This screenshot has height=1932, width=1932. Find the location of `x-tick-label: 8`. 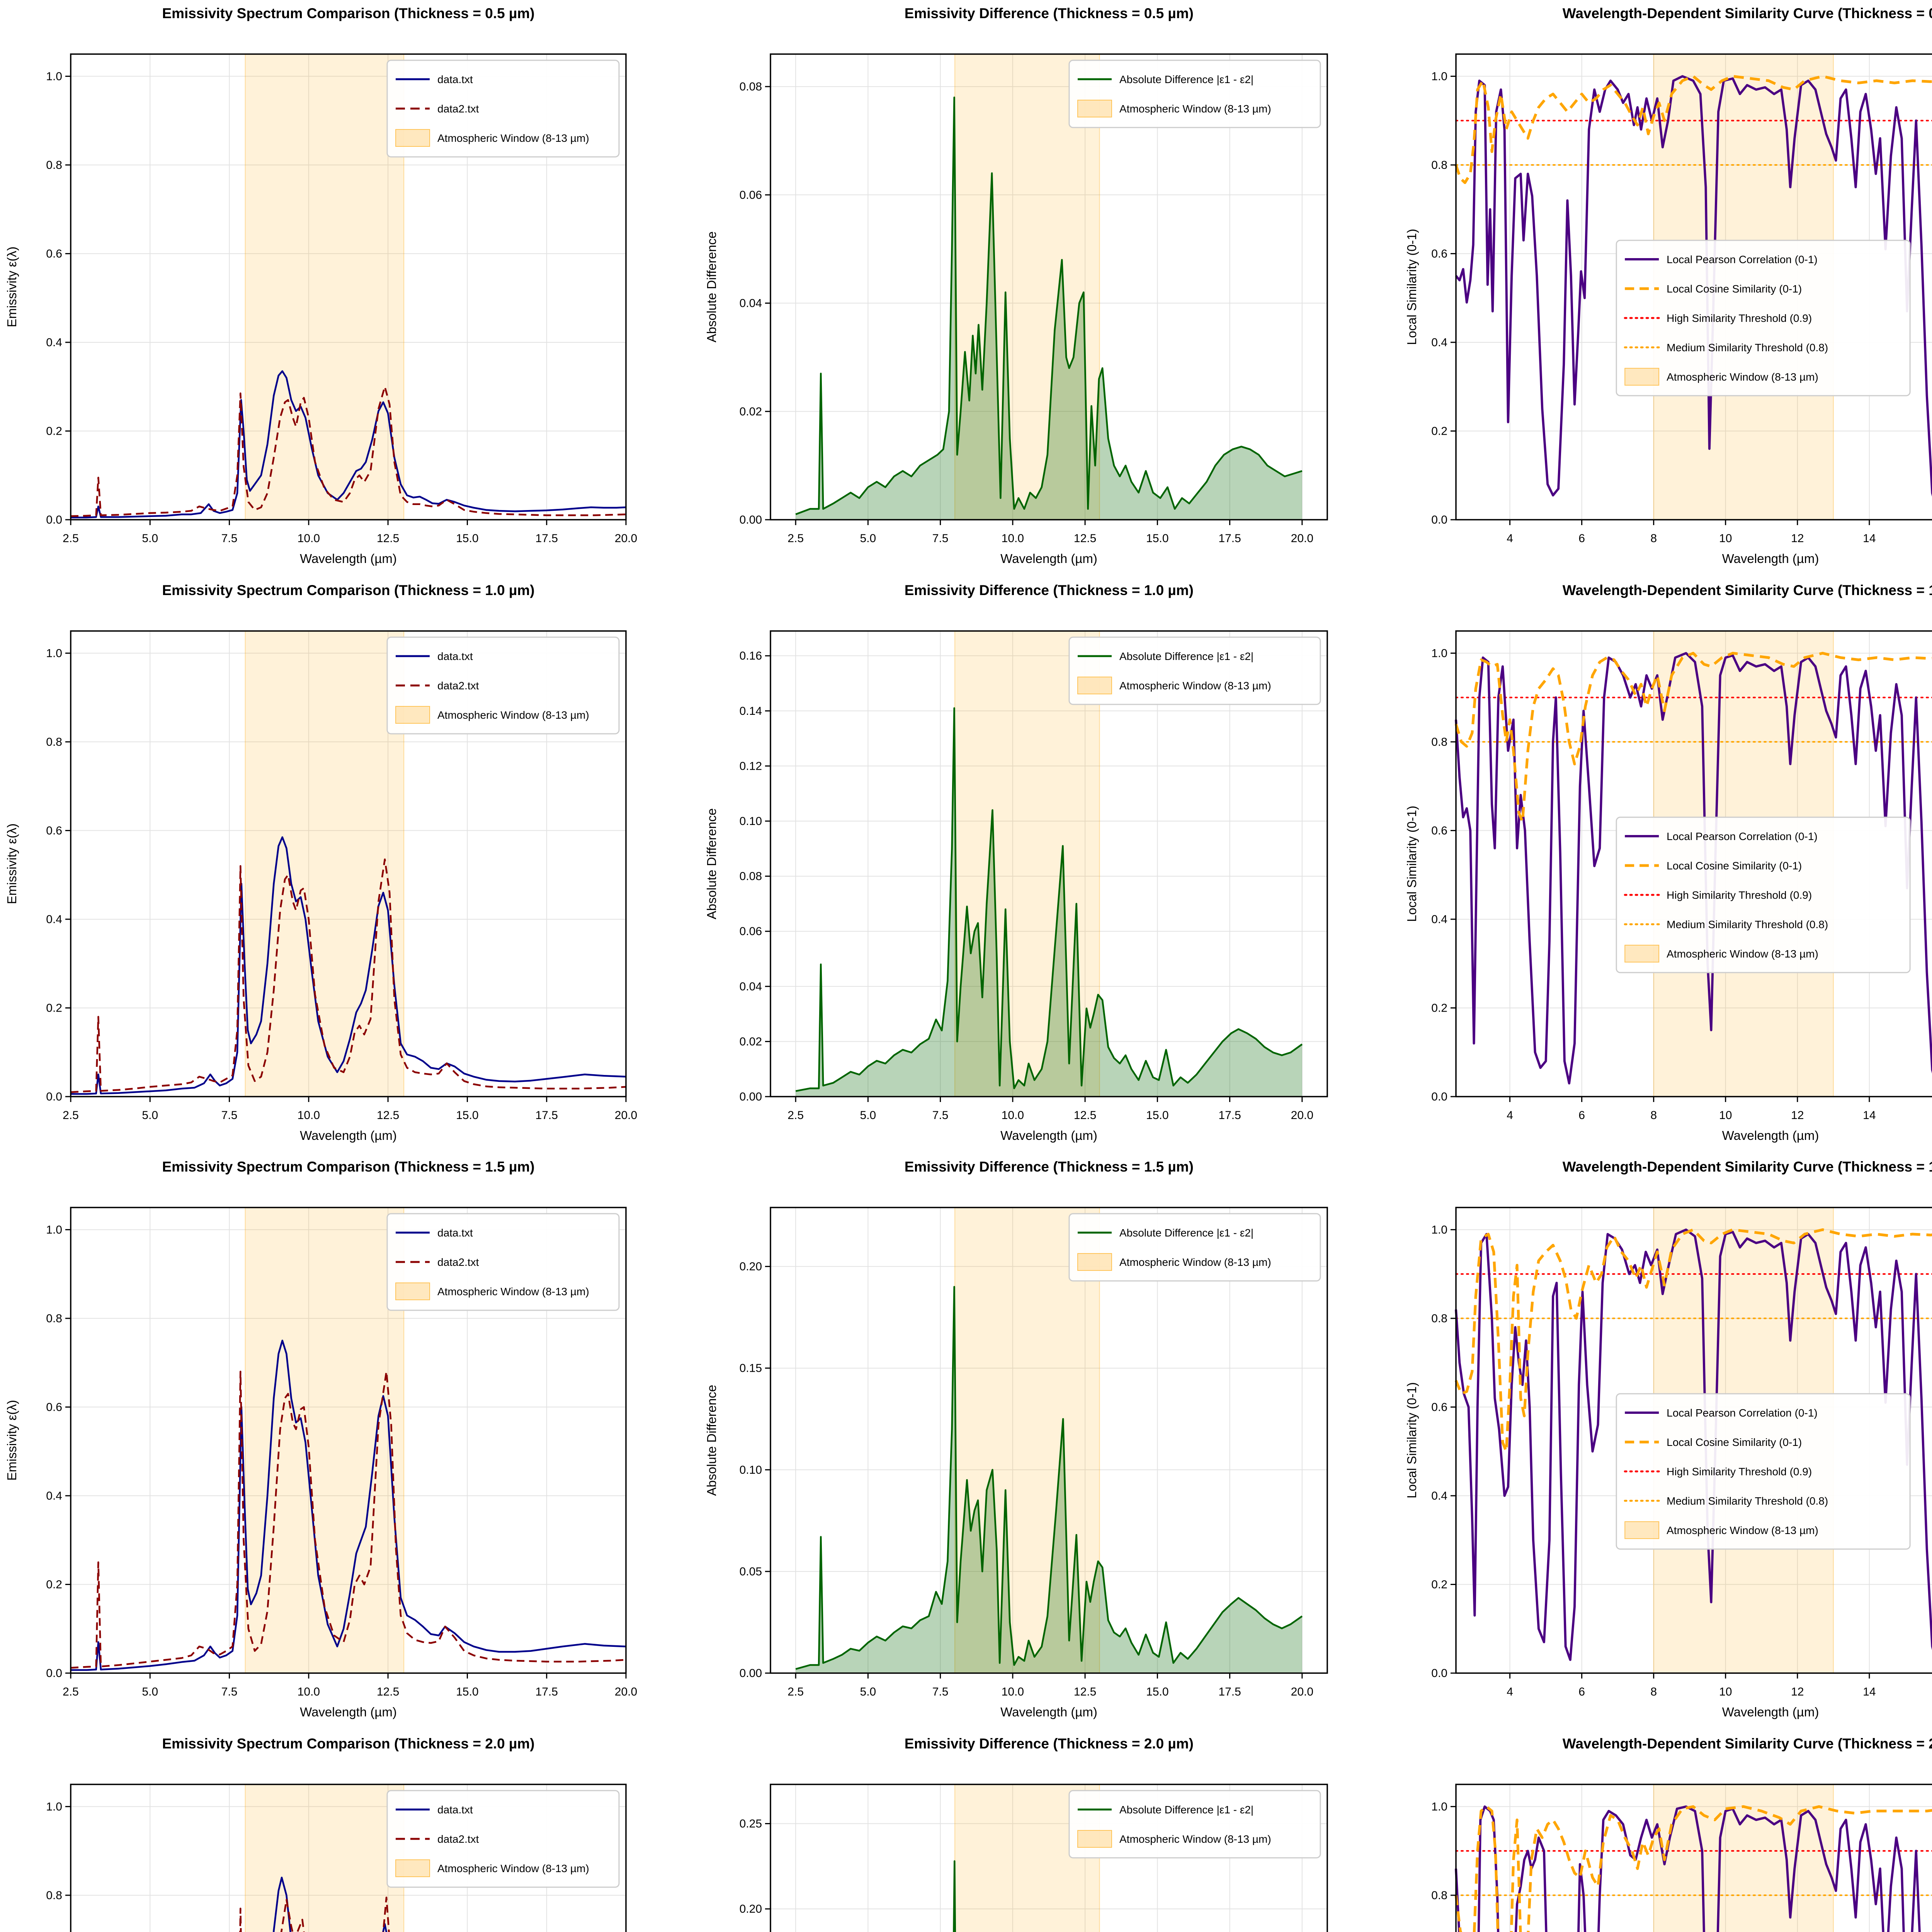

x-tick-label: 8 is located at coordinates (1654, 1692).